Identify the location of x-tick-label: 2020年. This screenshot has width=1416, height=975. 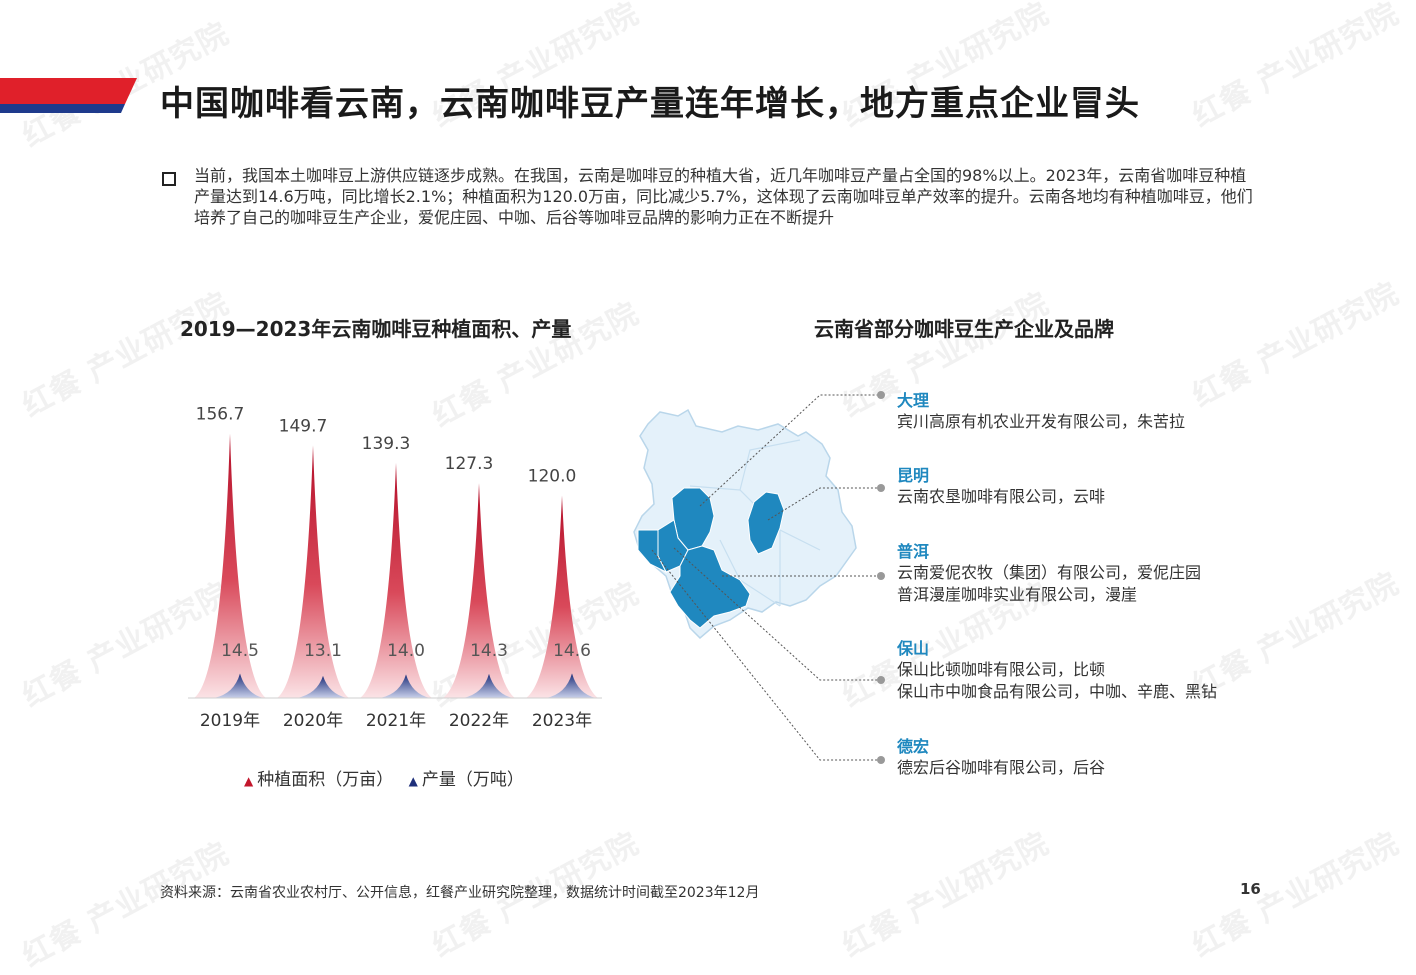
(313, 721).